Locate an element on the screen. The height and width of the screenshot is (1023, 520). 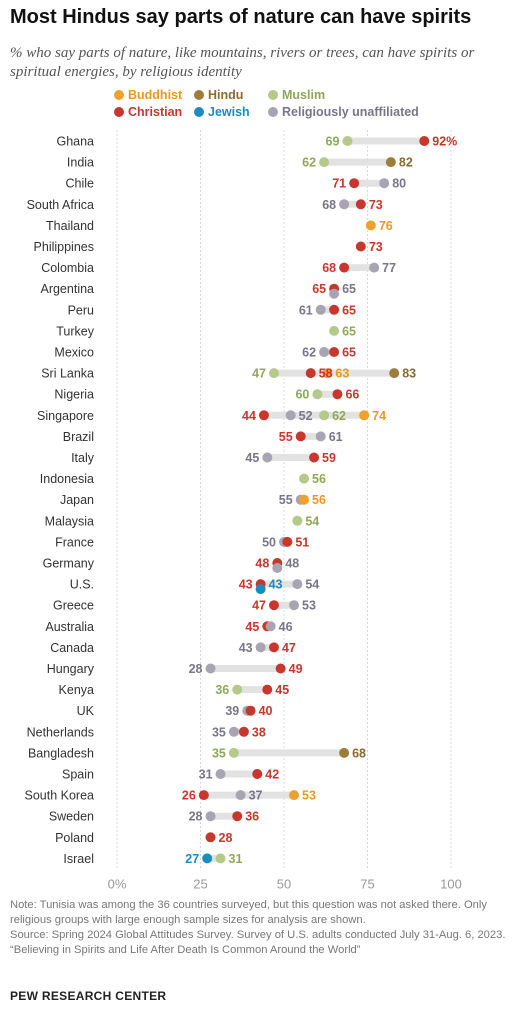
legend-unaffiliated-dot-icon is located at coordinates (273, 112).